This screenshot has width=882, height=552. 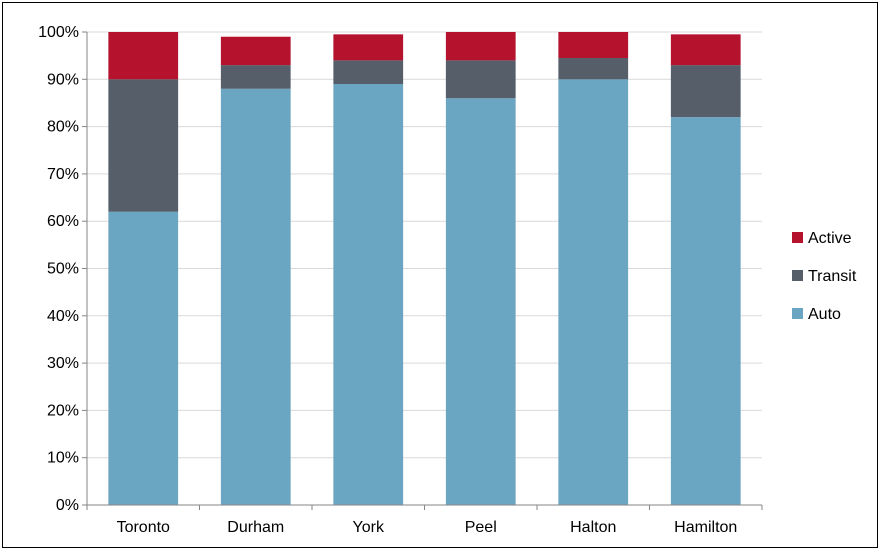 I want to click on bar-peel-active, so click(x=480, y=46).